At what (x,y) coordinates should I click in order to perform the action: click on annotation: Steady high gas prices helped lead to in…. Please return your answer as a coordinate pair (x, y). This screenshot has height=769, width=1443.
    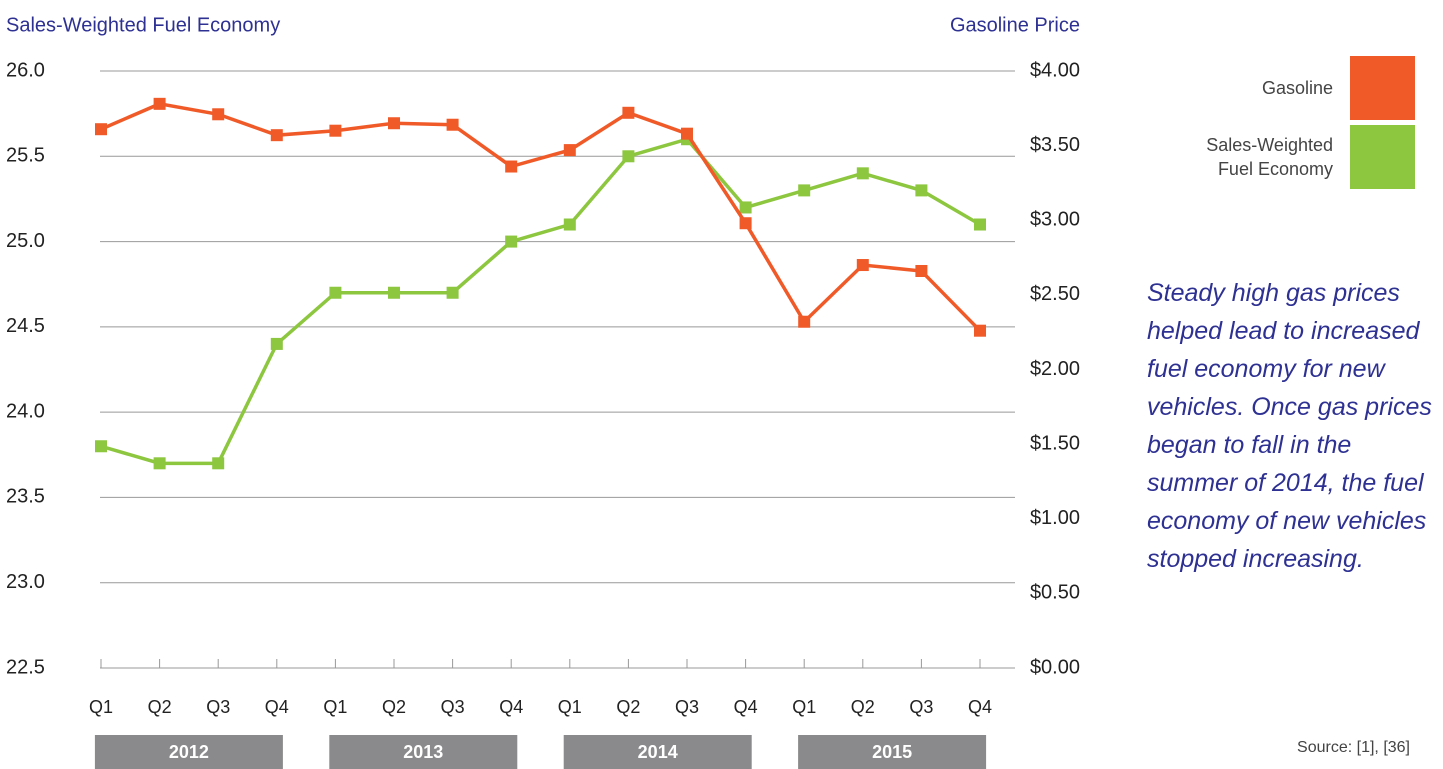
    Looking at the image, I should click on (1289, 426).